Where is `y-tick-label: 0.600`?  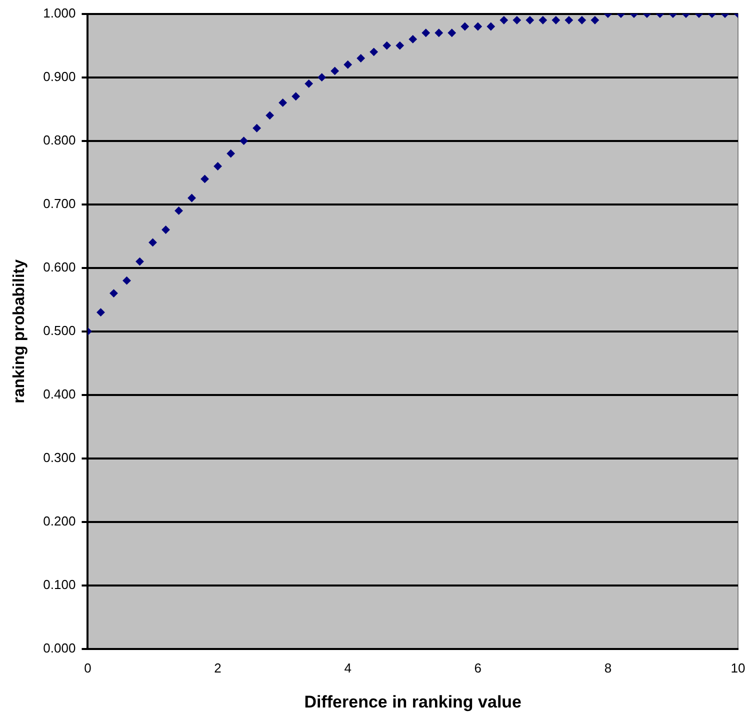
y-tick-label: 0.600 is located at coordinates (59, 266).